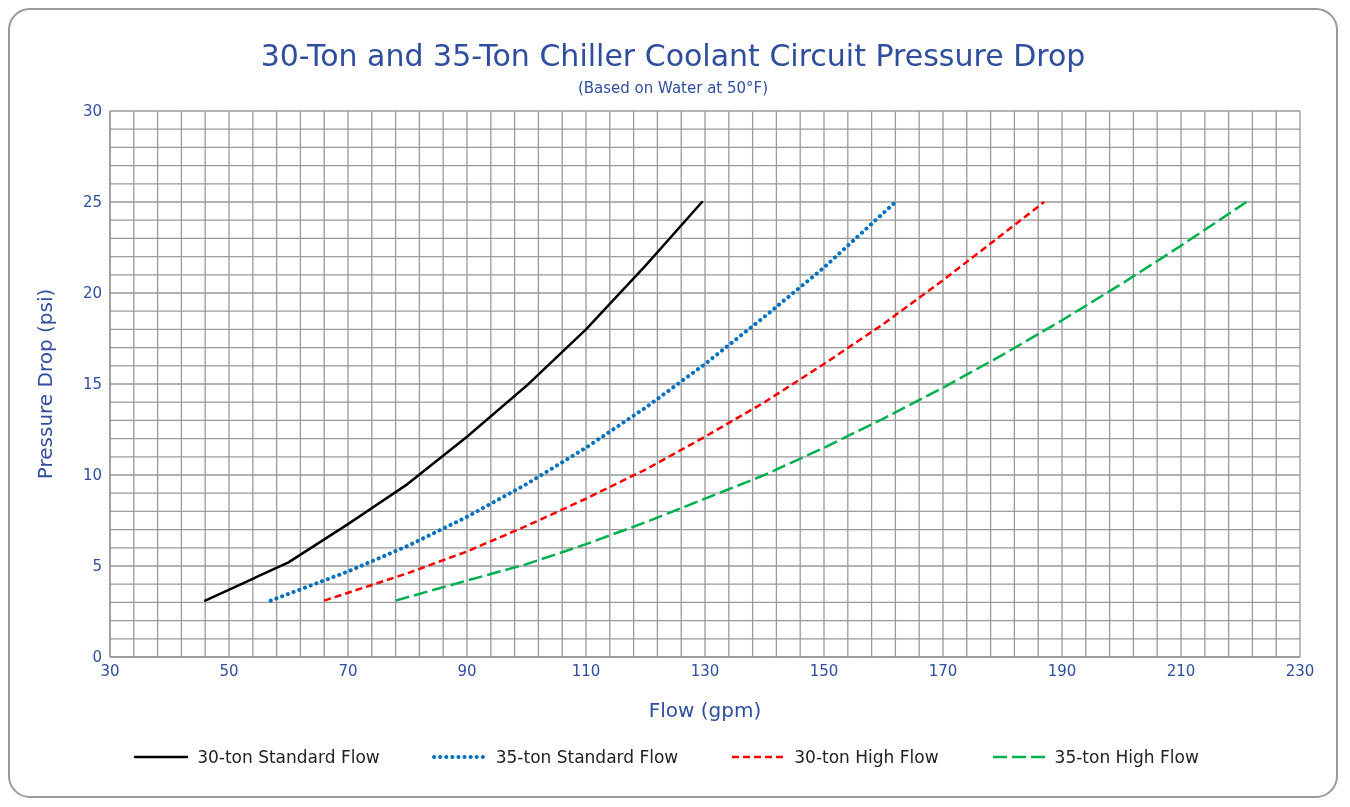 The height and width of the screenshot is (807, 1350). Describe the element at coordinates (45, 384) in the screenshot. I see `y-axis-title: Pressure Drop (psi)` at that location.